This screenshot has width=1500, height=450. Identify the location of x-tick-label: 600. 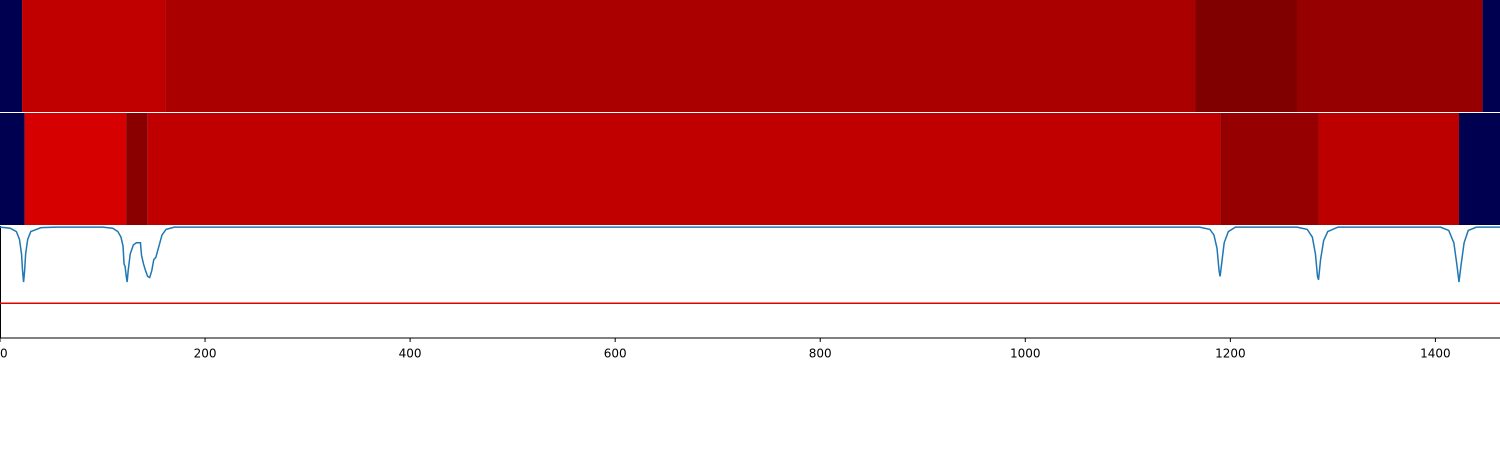
(615, 354).